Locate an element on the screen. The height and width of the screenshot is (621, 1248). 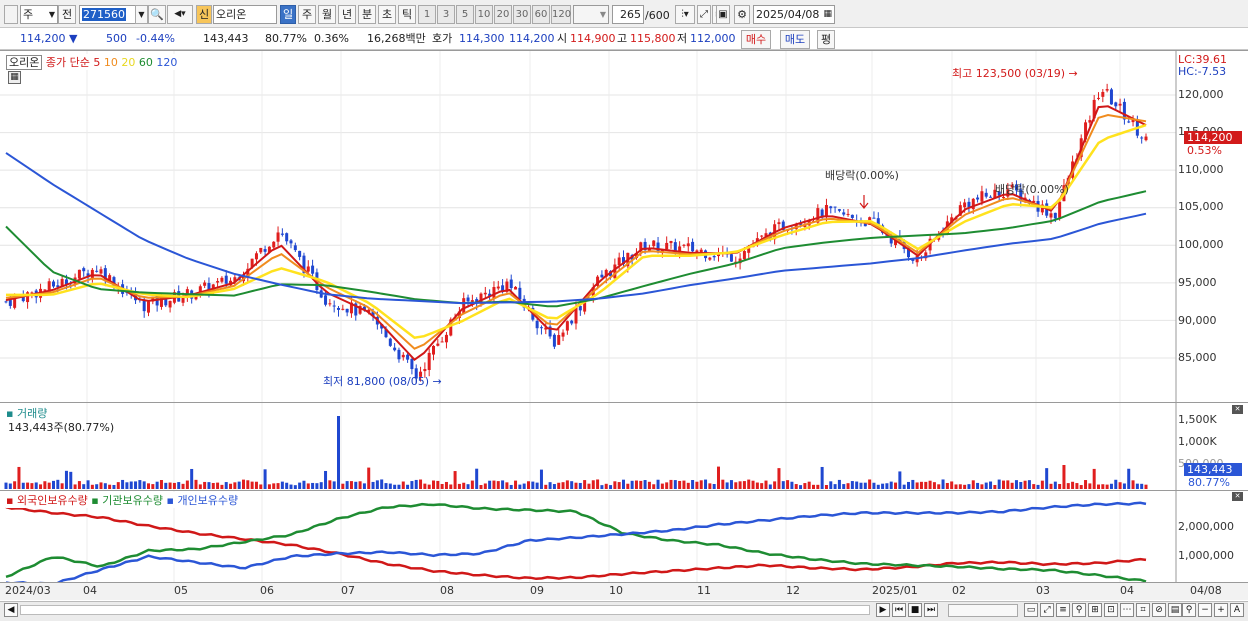
period-type-select: 주 ▼ is located at coordinates (39, 14).